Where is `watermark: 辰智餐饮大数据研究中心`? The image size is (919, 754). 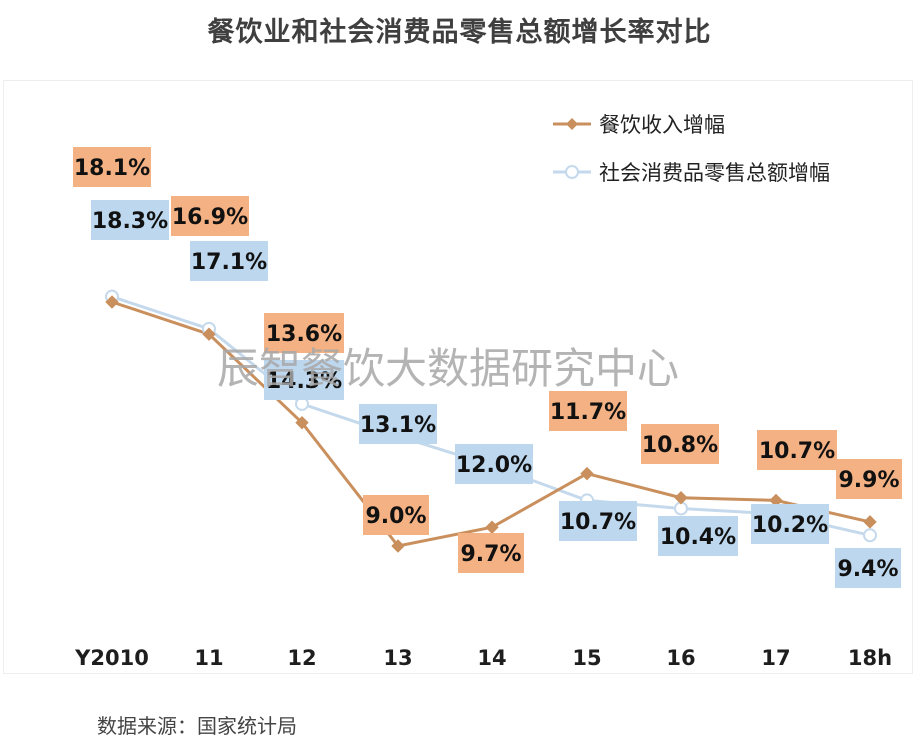 watermark: 辰智餐饮大数据研究中心 is located at coordinates (448, 368).